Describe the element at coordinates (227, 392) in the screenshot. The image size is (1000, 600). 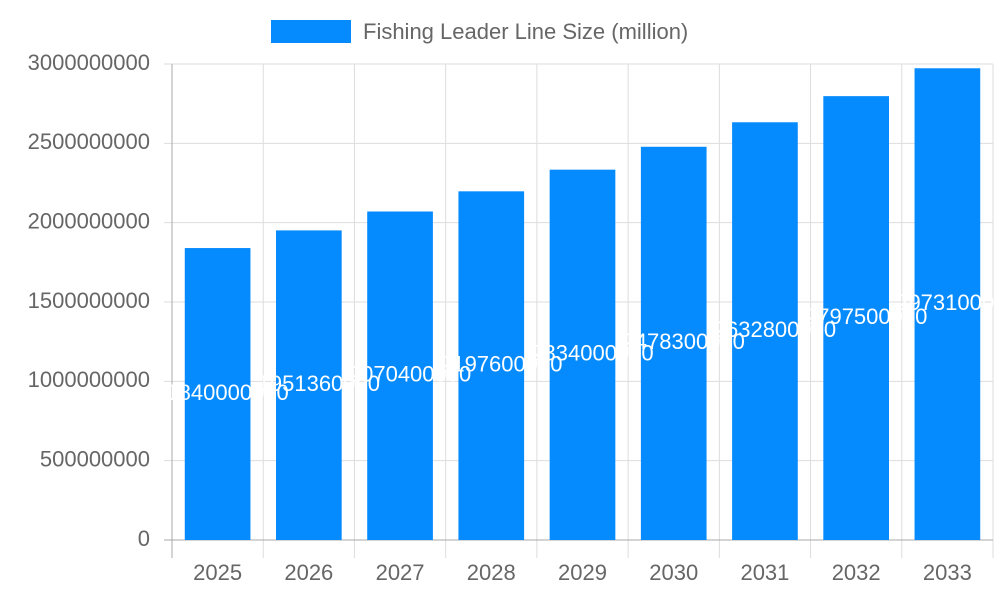
I see `value-label: 1840000000` at that location.